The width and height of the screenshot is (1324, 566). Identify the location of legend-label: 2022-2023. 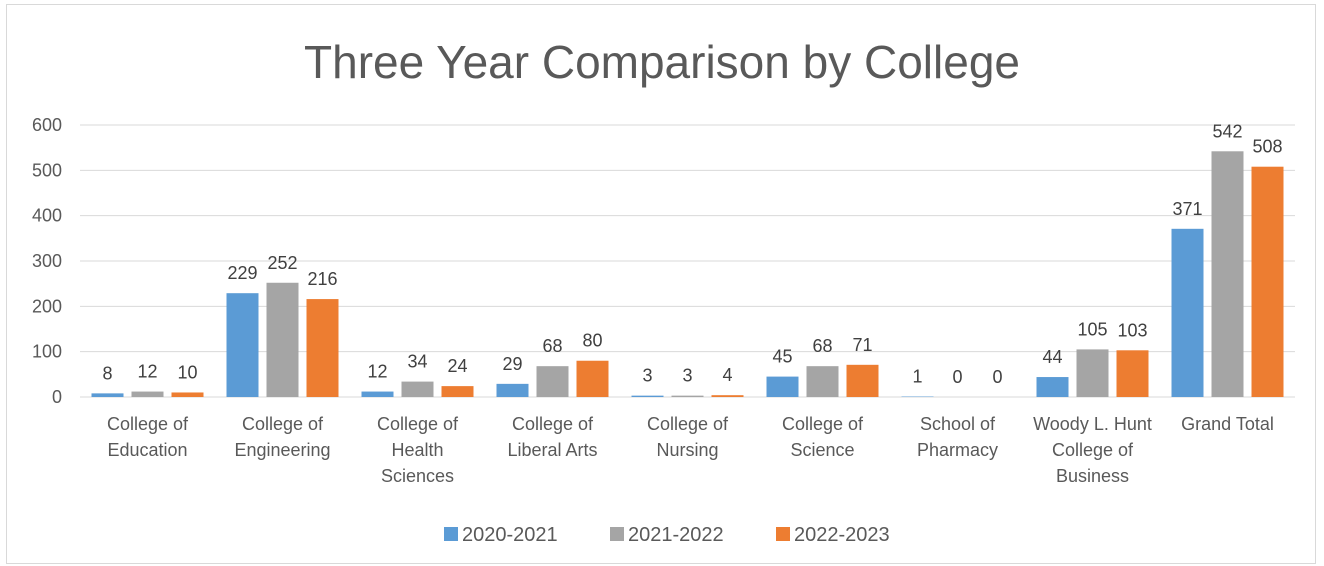
(842, 535).